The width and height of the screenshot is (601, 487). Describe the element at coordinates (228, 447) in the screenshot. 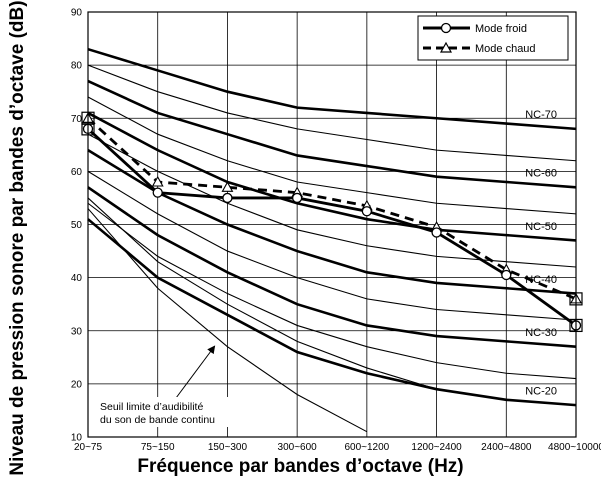

I see `x-tick-label-2: 150~300` at that location.